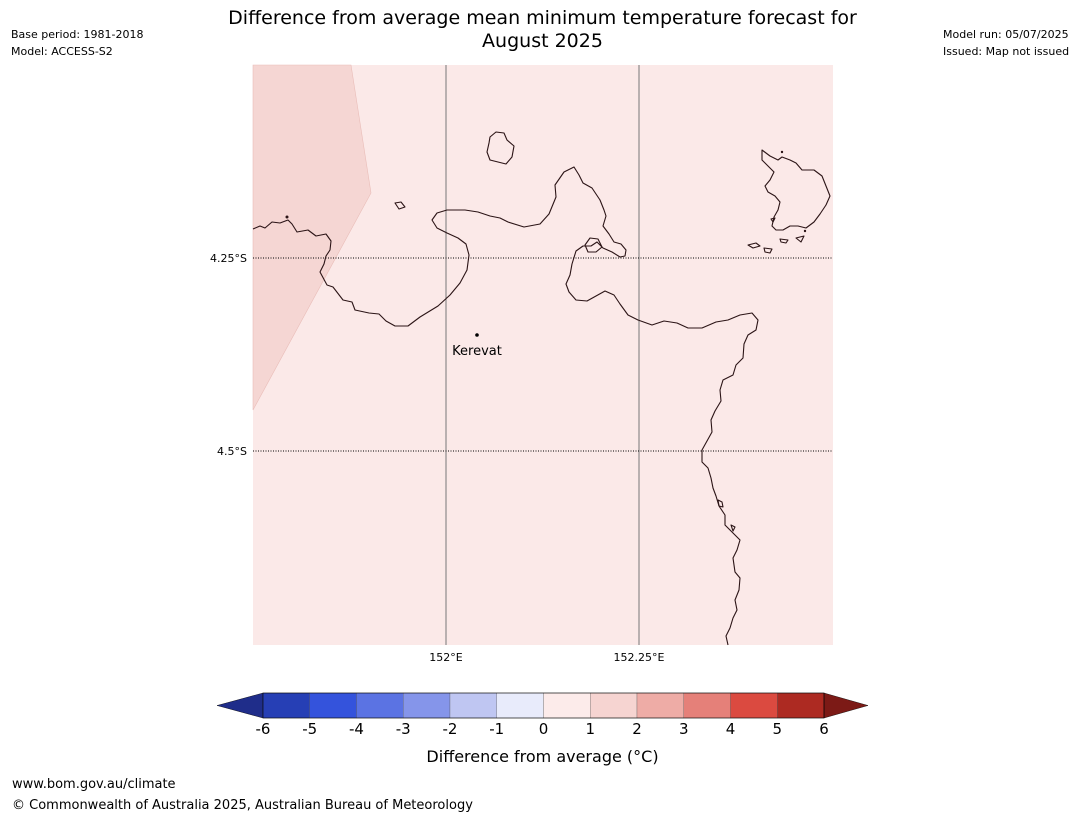  I want to click on meta-left: Base period: 1981-2018 Model: ACCESS-S2, so click(77, 43).